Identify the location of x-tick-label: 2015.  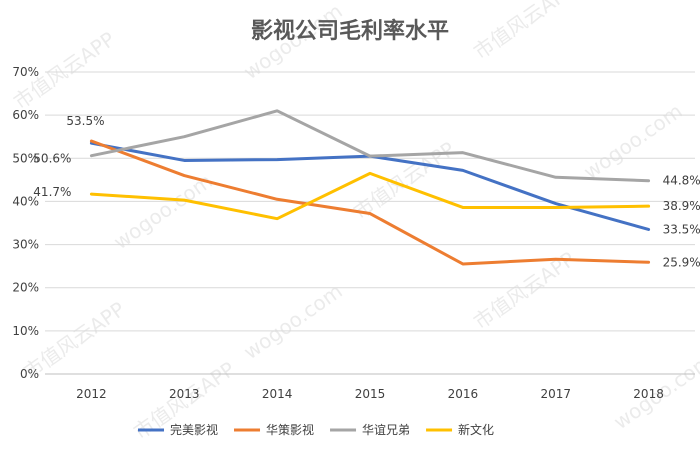
(370, 394).